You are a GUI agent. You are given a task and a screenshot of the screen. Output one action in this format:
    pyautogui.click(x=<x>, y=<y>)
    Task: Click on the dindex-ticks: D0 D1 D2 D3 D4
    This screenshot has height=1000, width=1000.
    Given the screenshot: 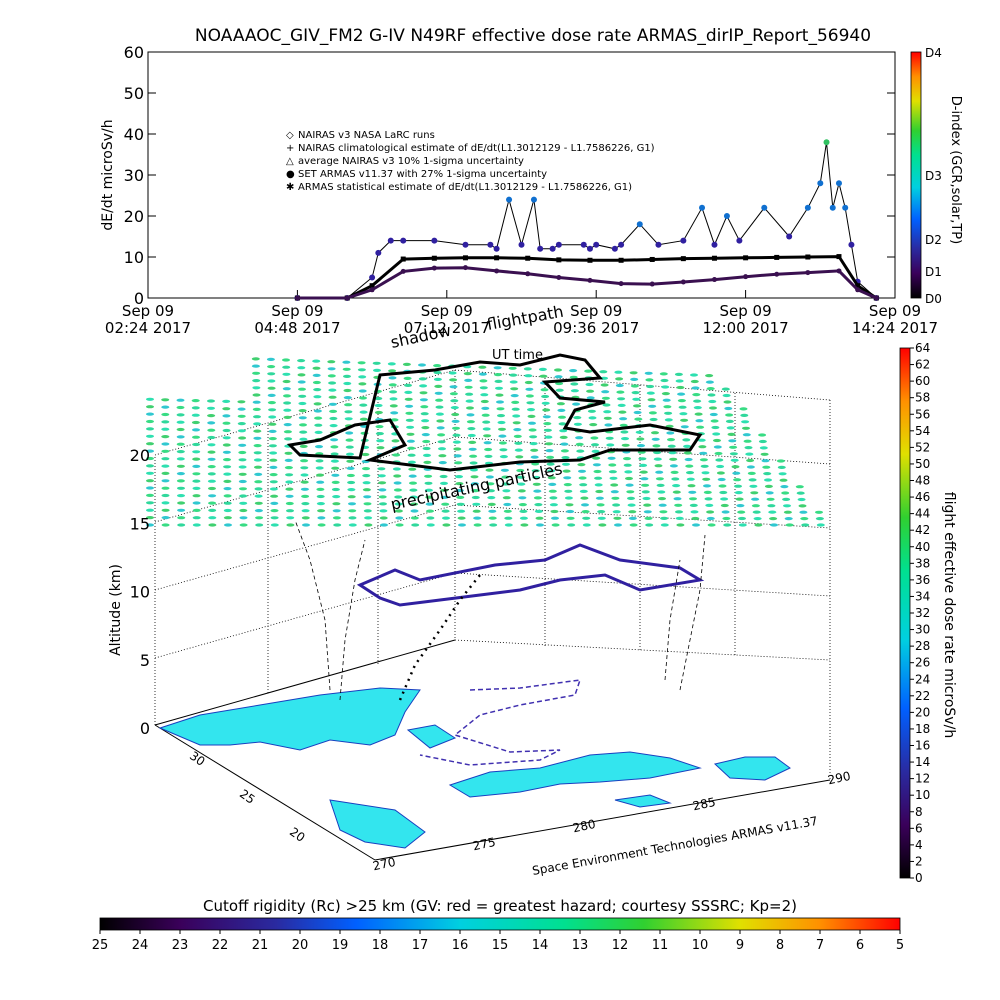 What is the action you would take?
    pyautogui.click(x=933, y=176)
    